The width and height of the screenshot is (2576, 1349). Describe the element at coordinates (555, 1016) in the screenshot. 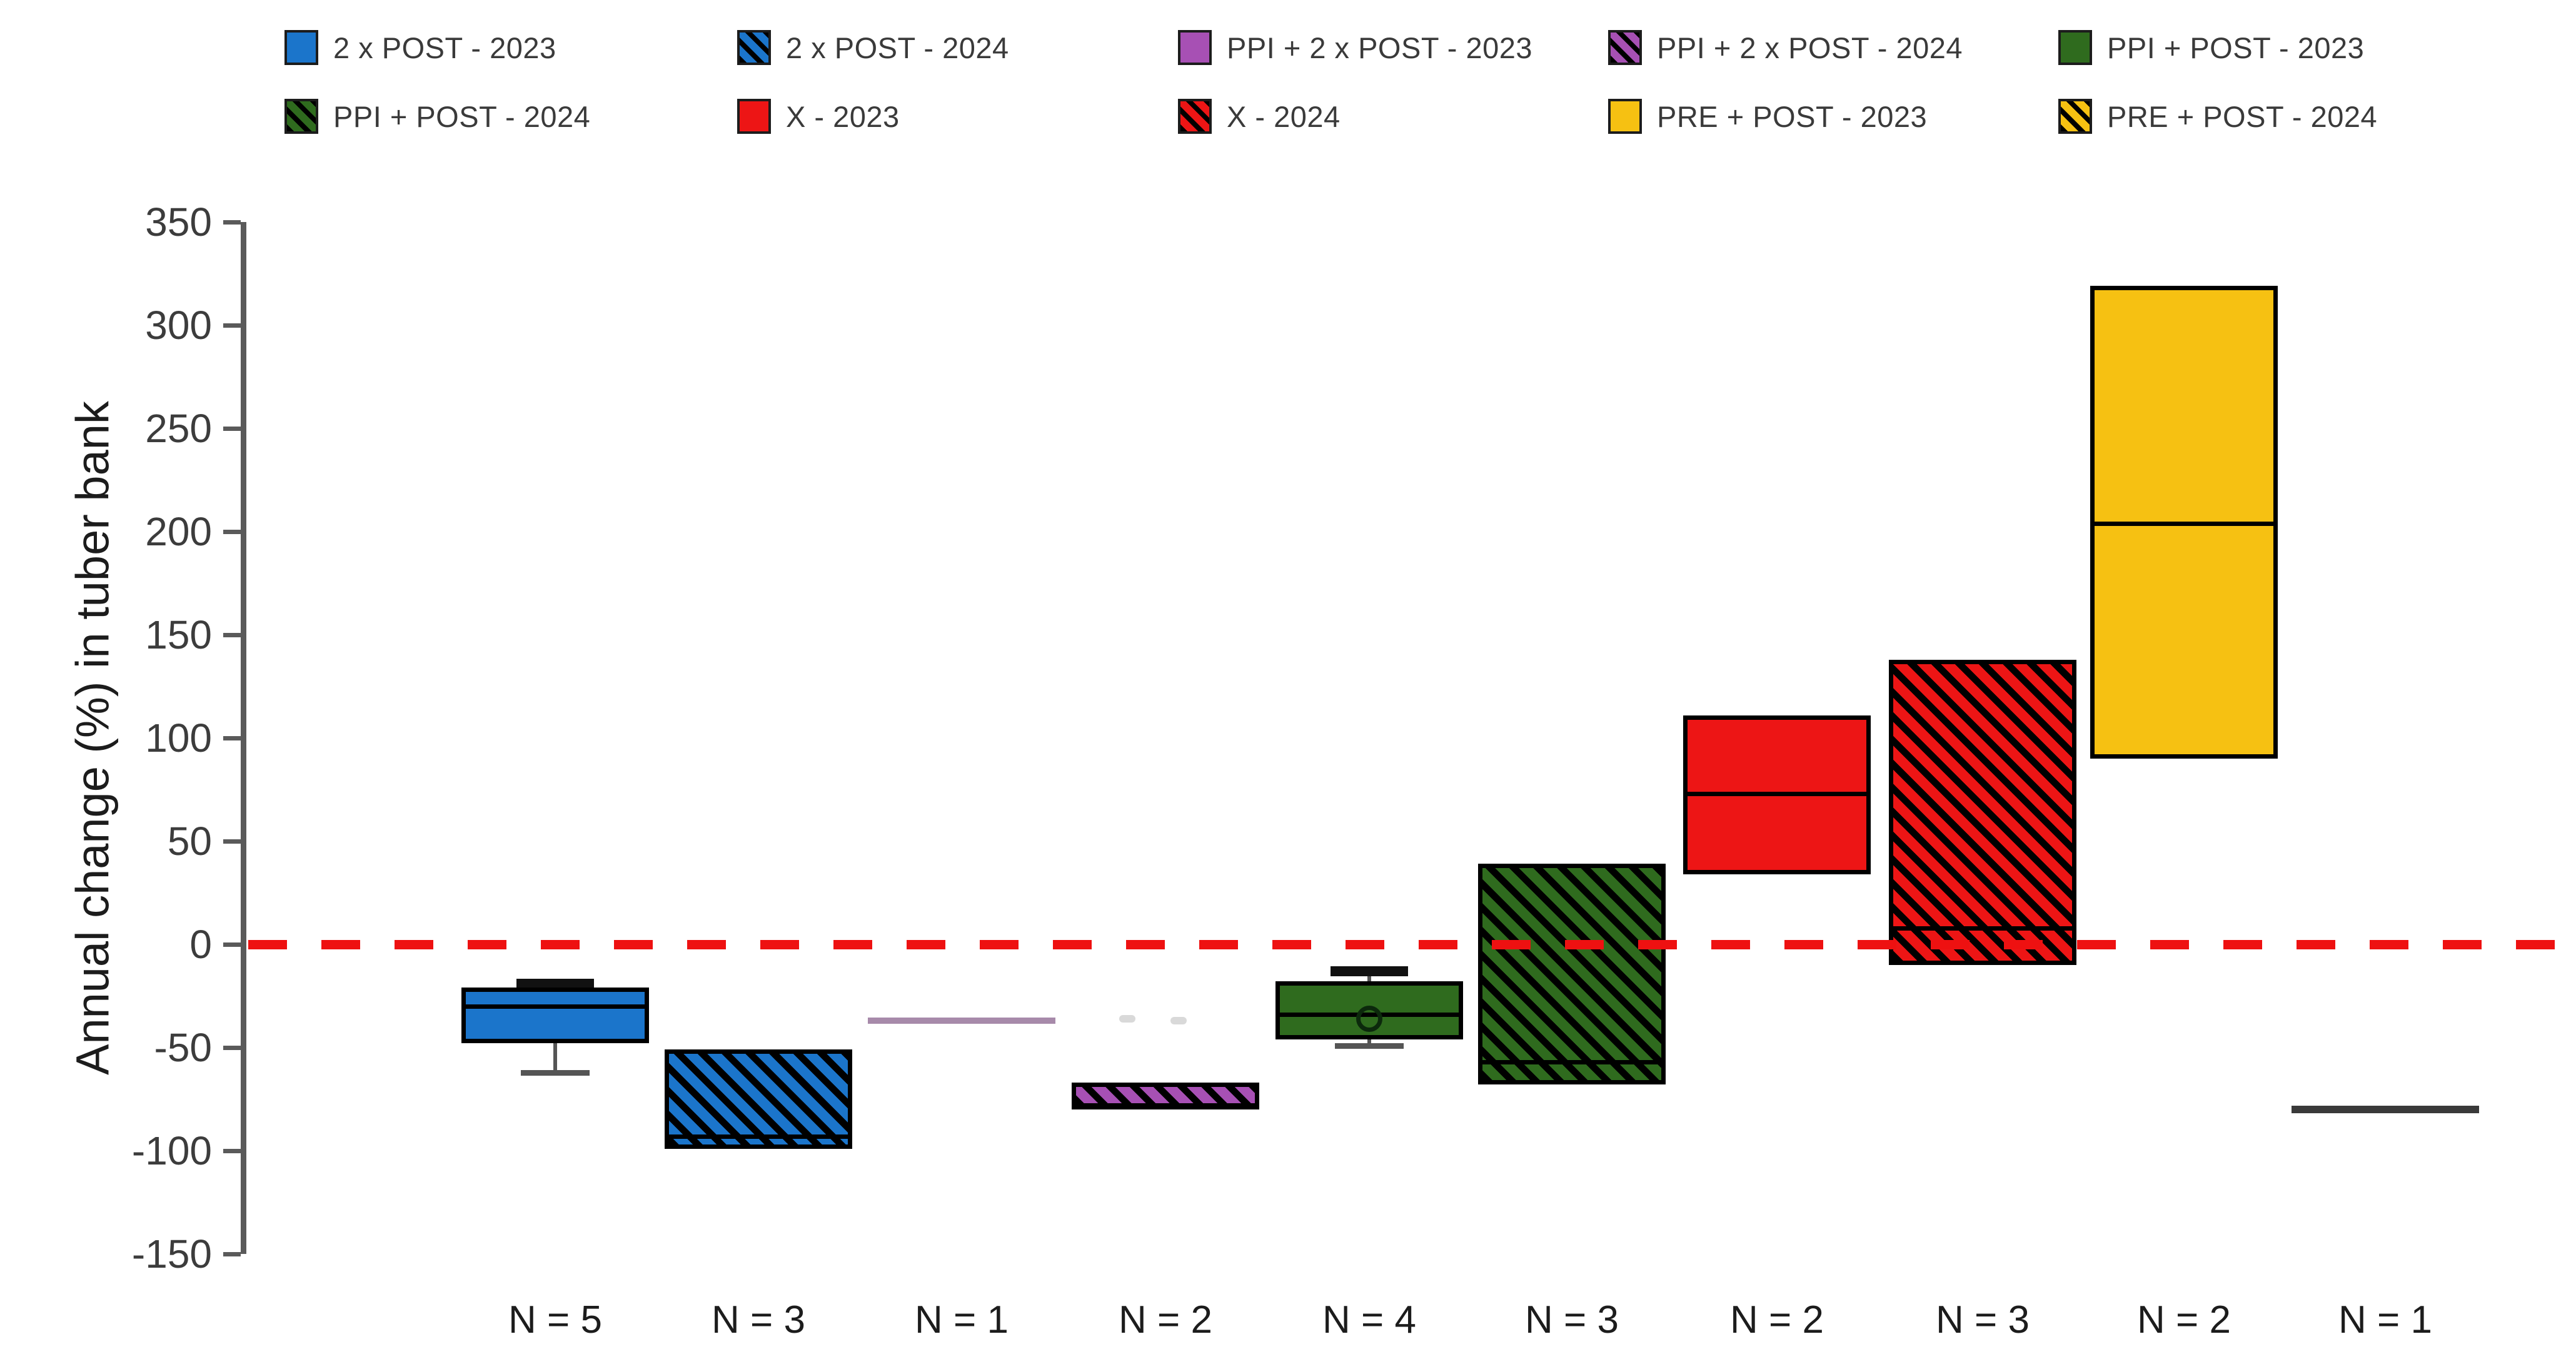

I see `box-plot-solid` at that location.